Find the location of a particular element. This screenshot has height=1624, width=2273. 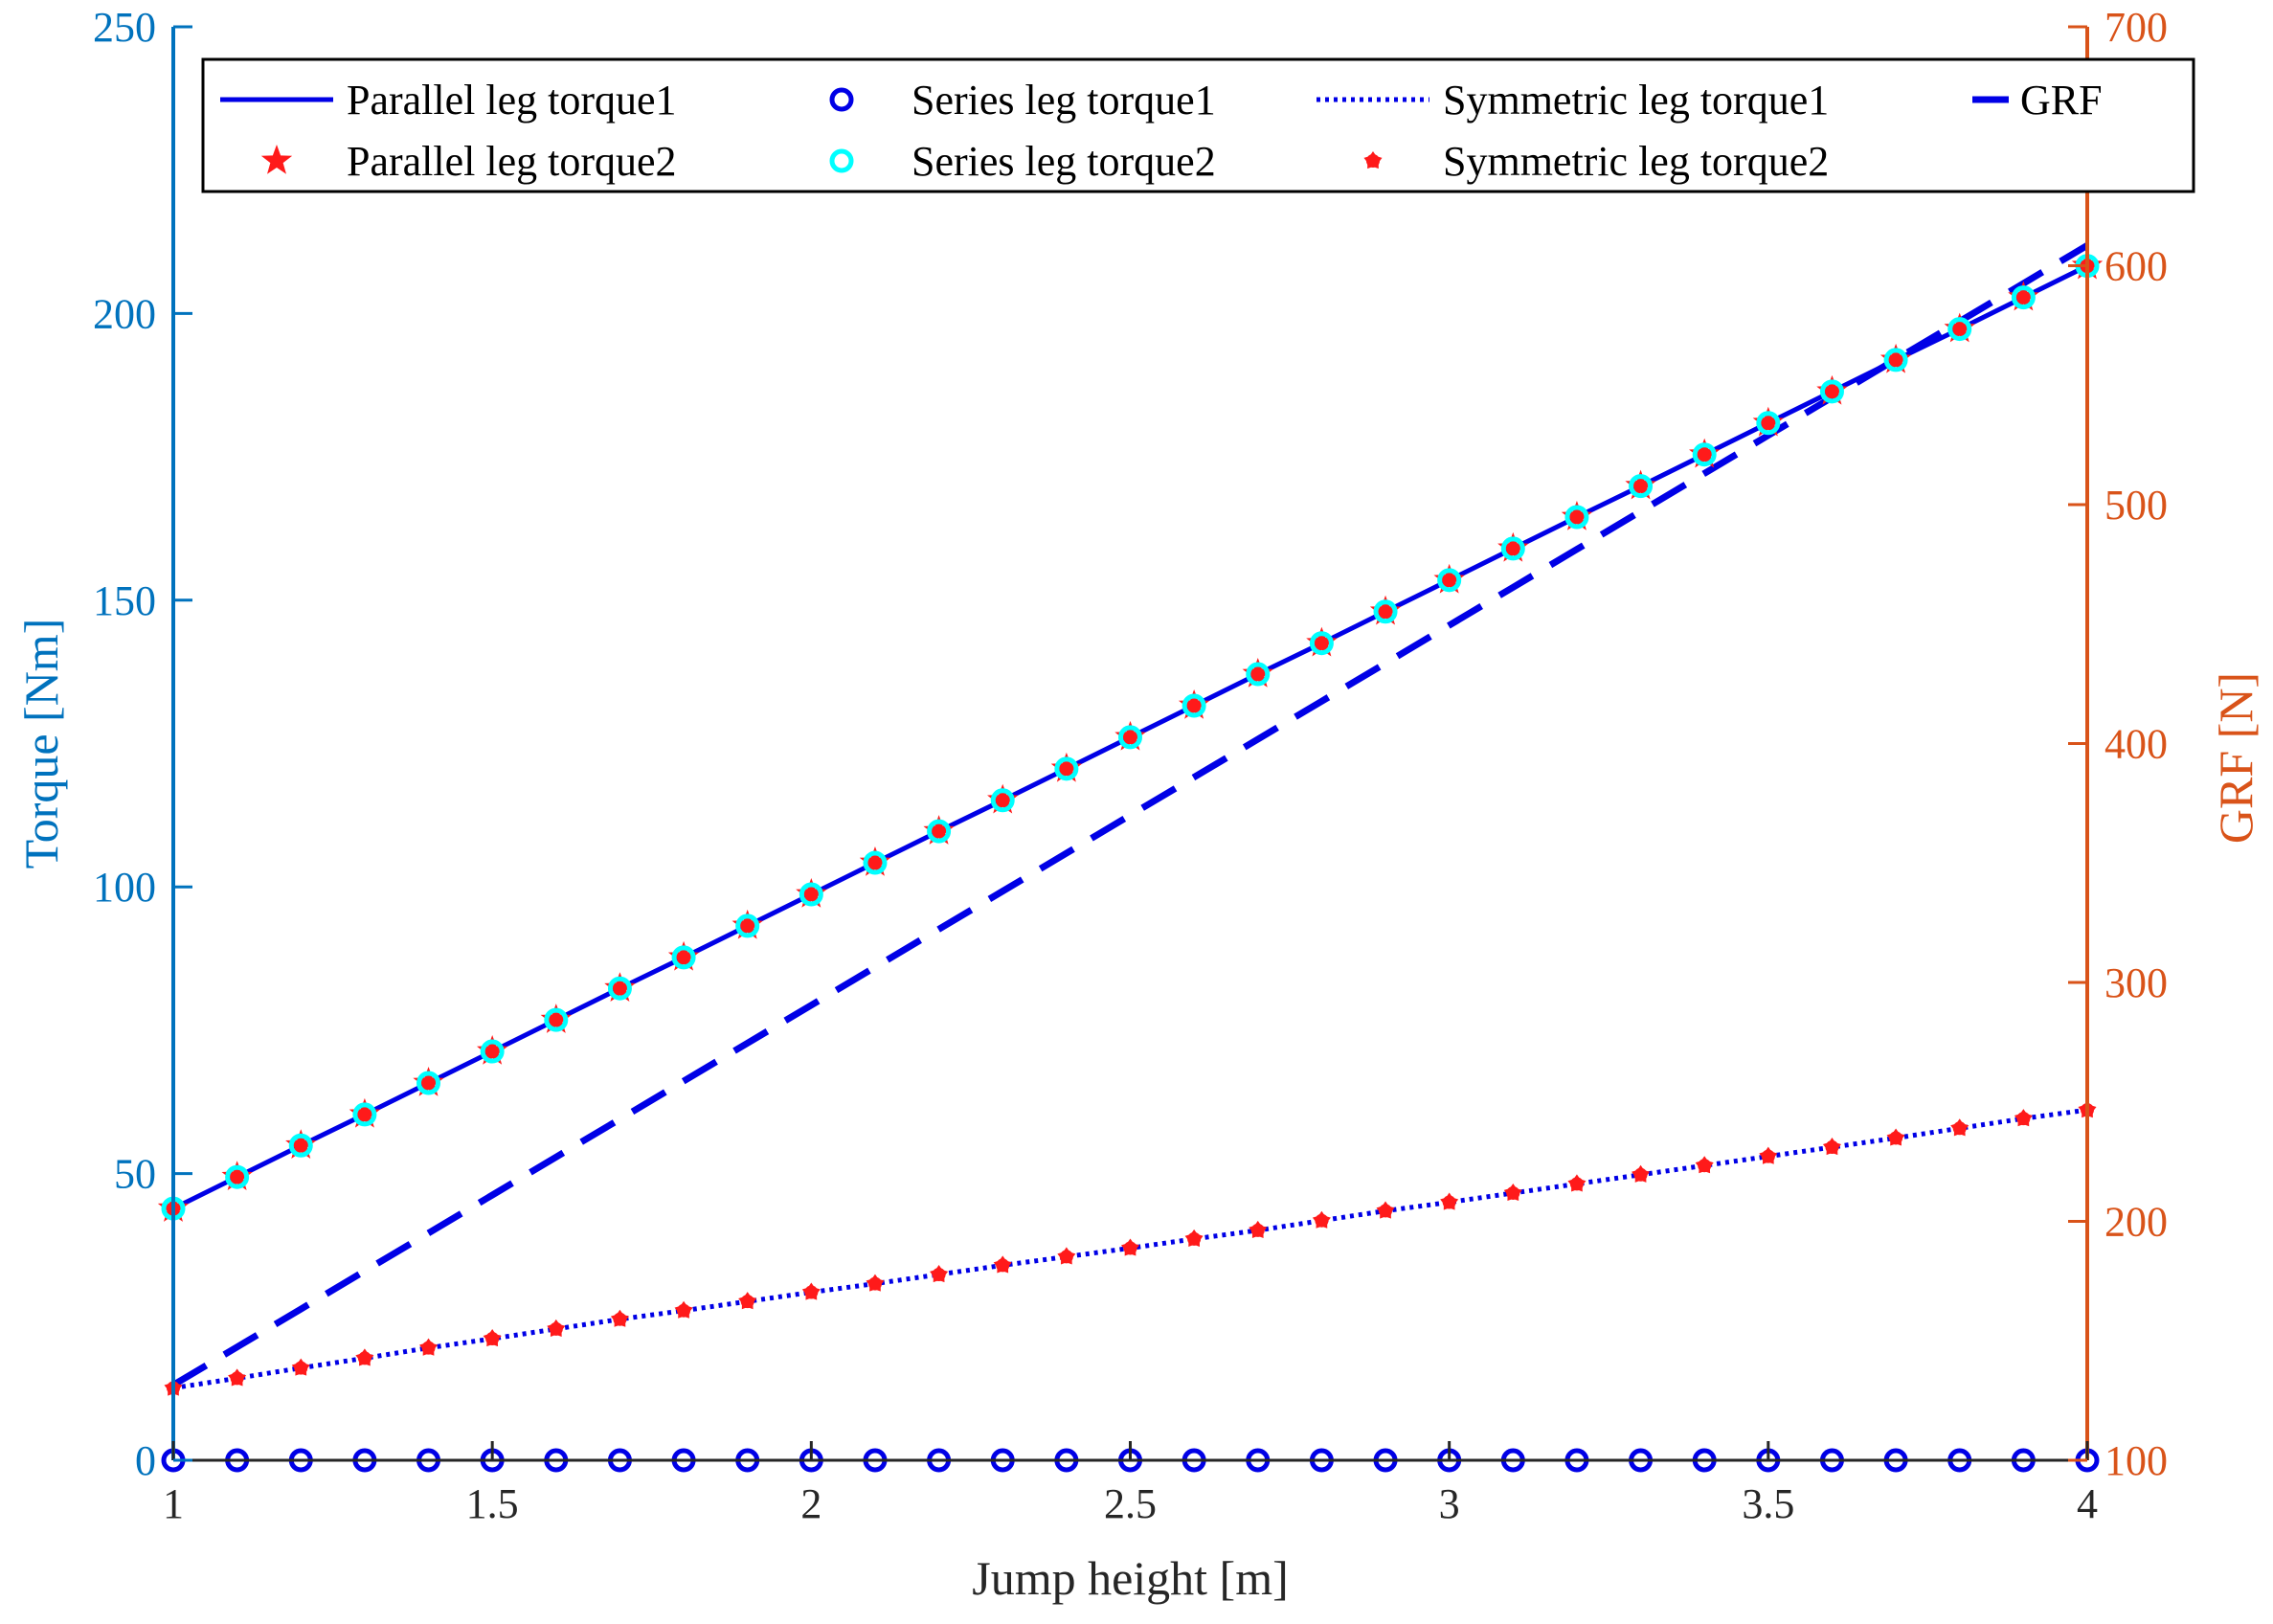

left-tick-label: 100 is located at coordinates (125, 887).